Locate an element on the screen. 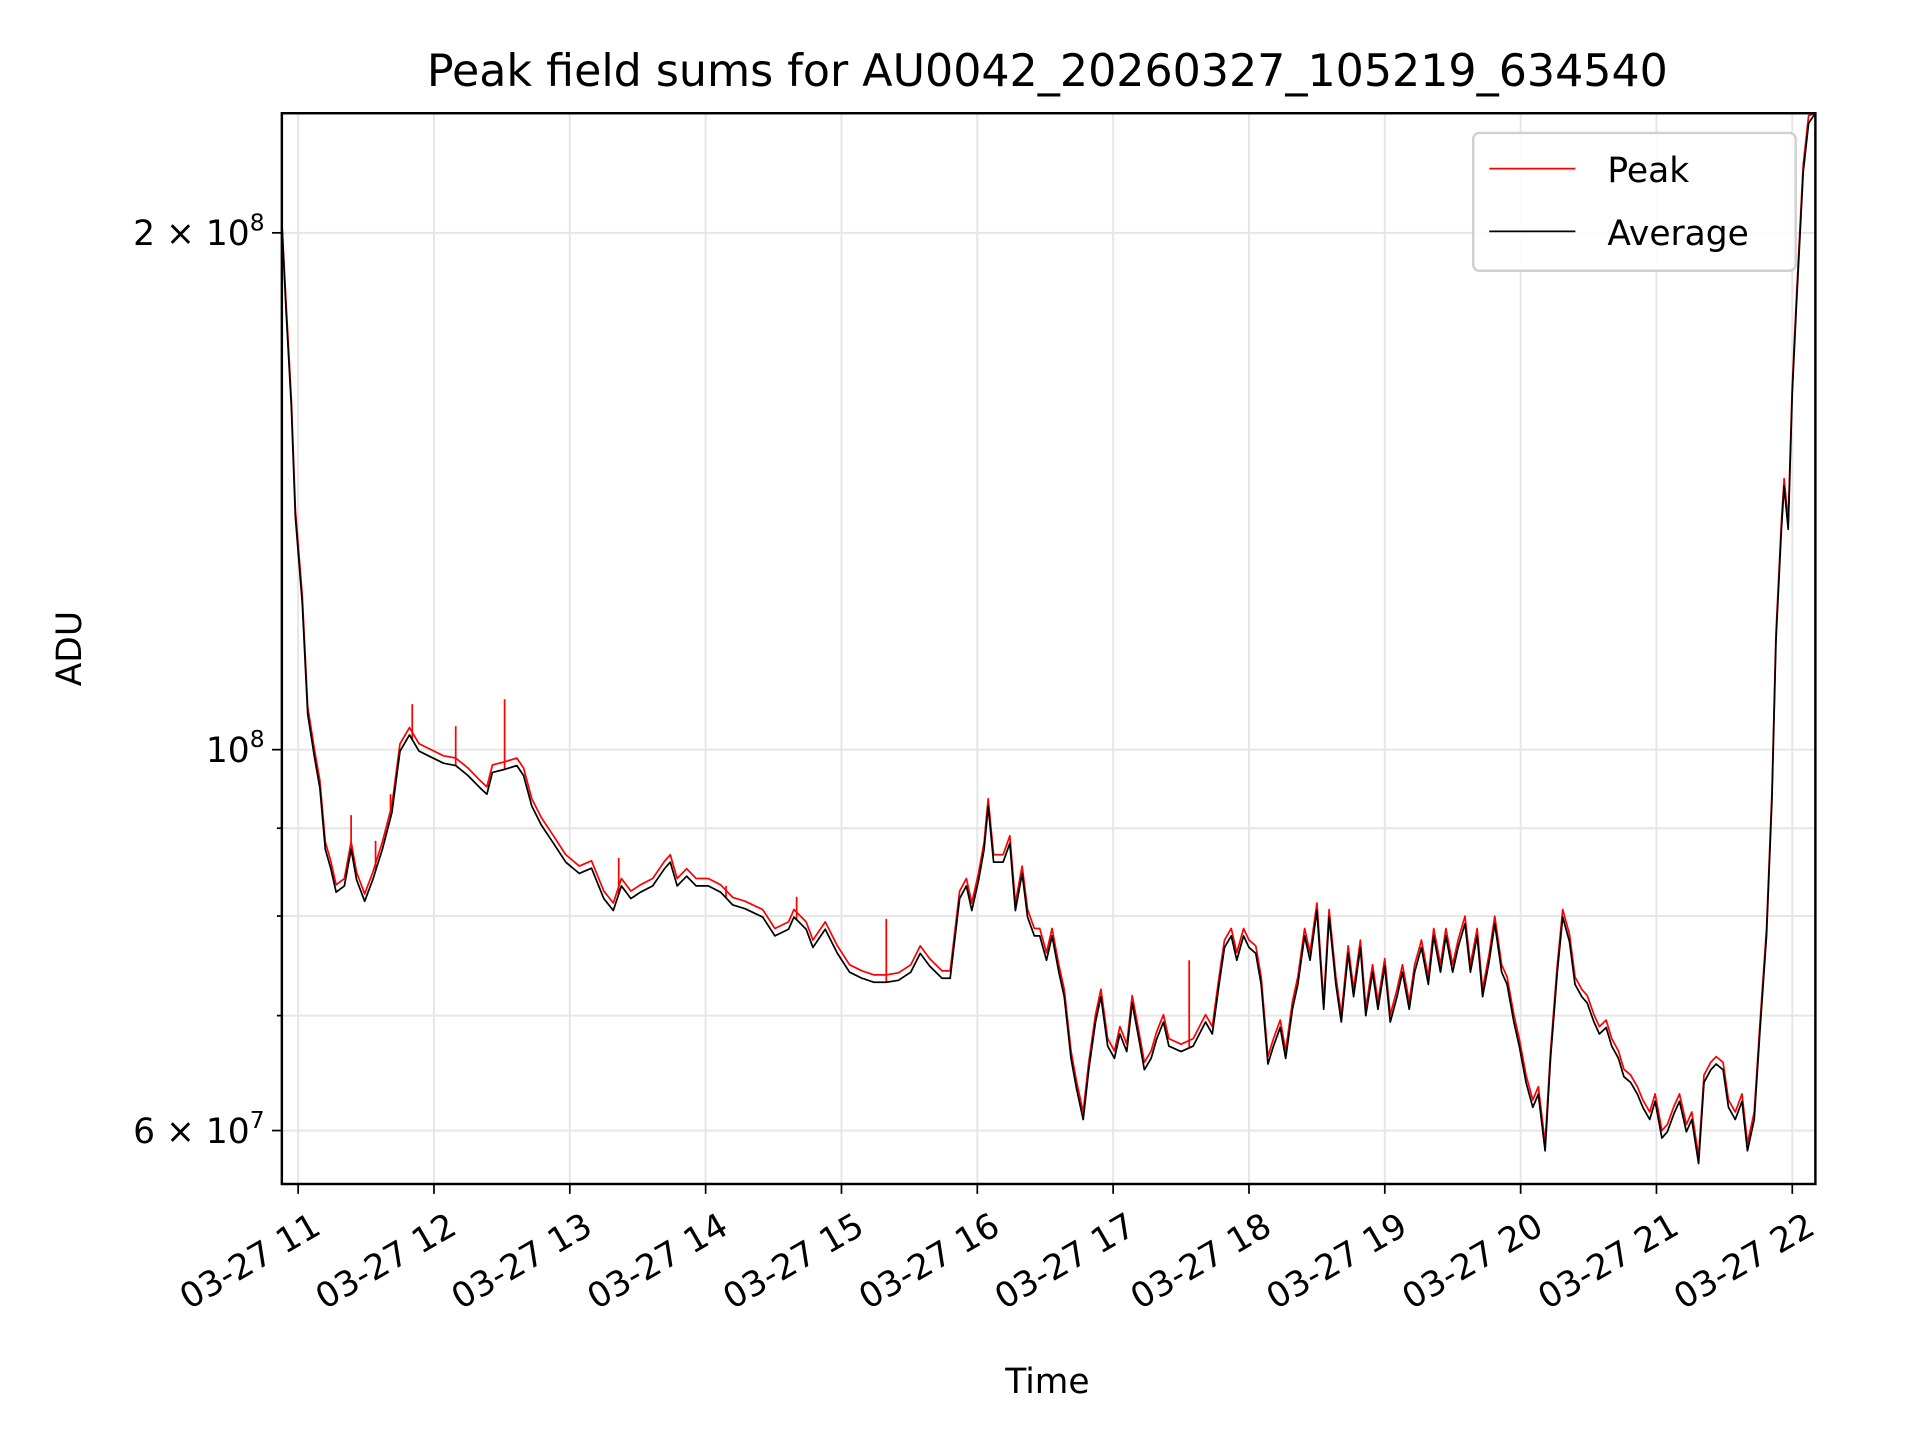 Image resolution: width=1920 pixels, height=1440 pixels. legend-box is located at coordinates (1634, 201).